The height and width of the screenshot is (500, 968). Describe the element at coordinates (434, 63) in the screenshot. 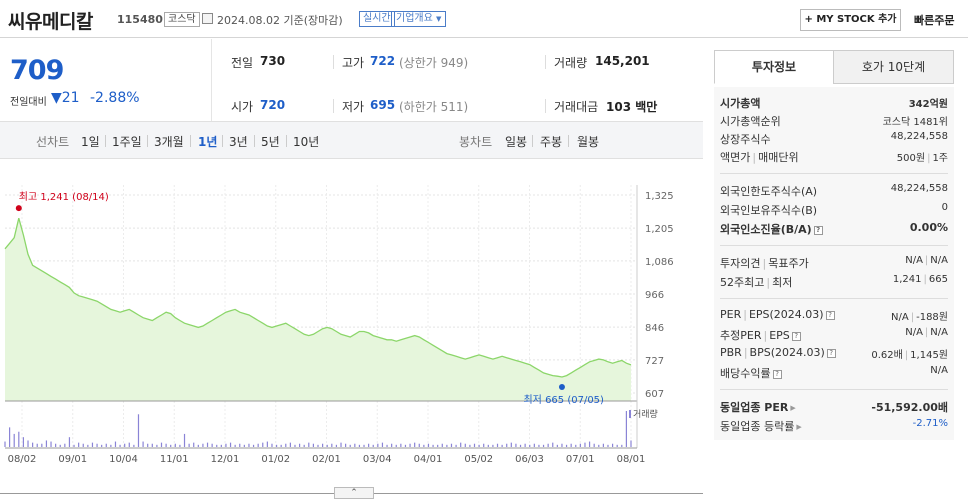

I see `upper-limit: (상한가 949)` at that location.